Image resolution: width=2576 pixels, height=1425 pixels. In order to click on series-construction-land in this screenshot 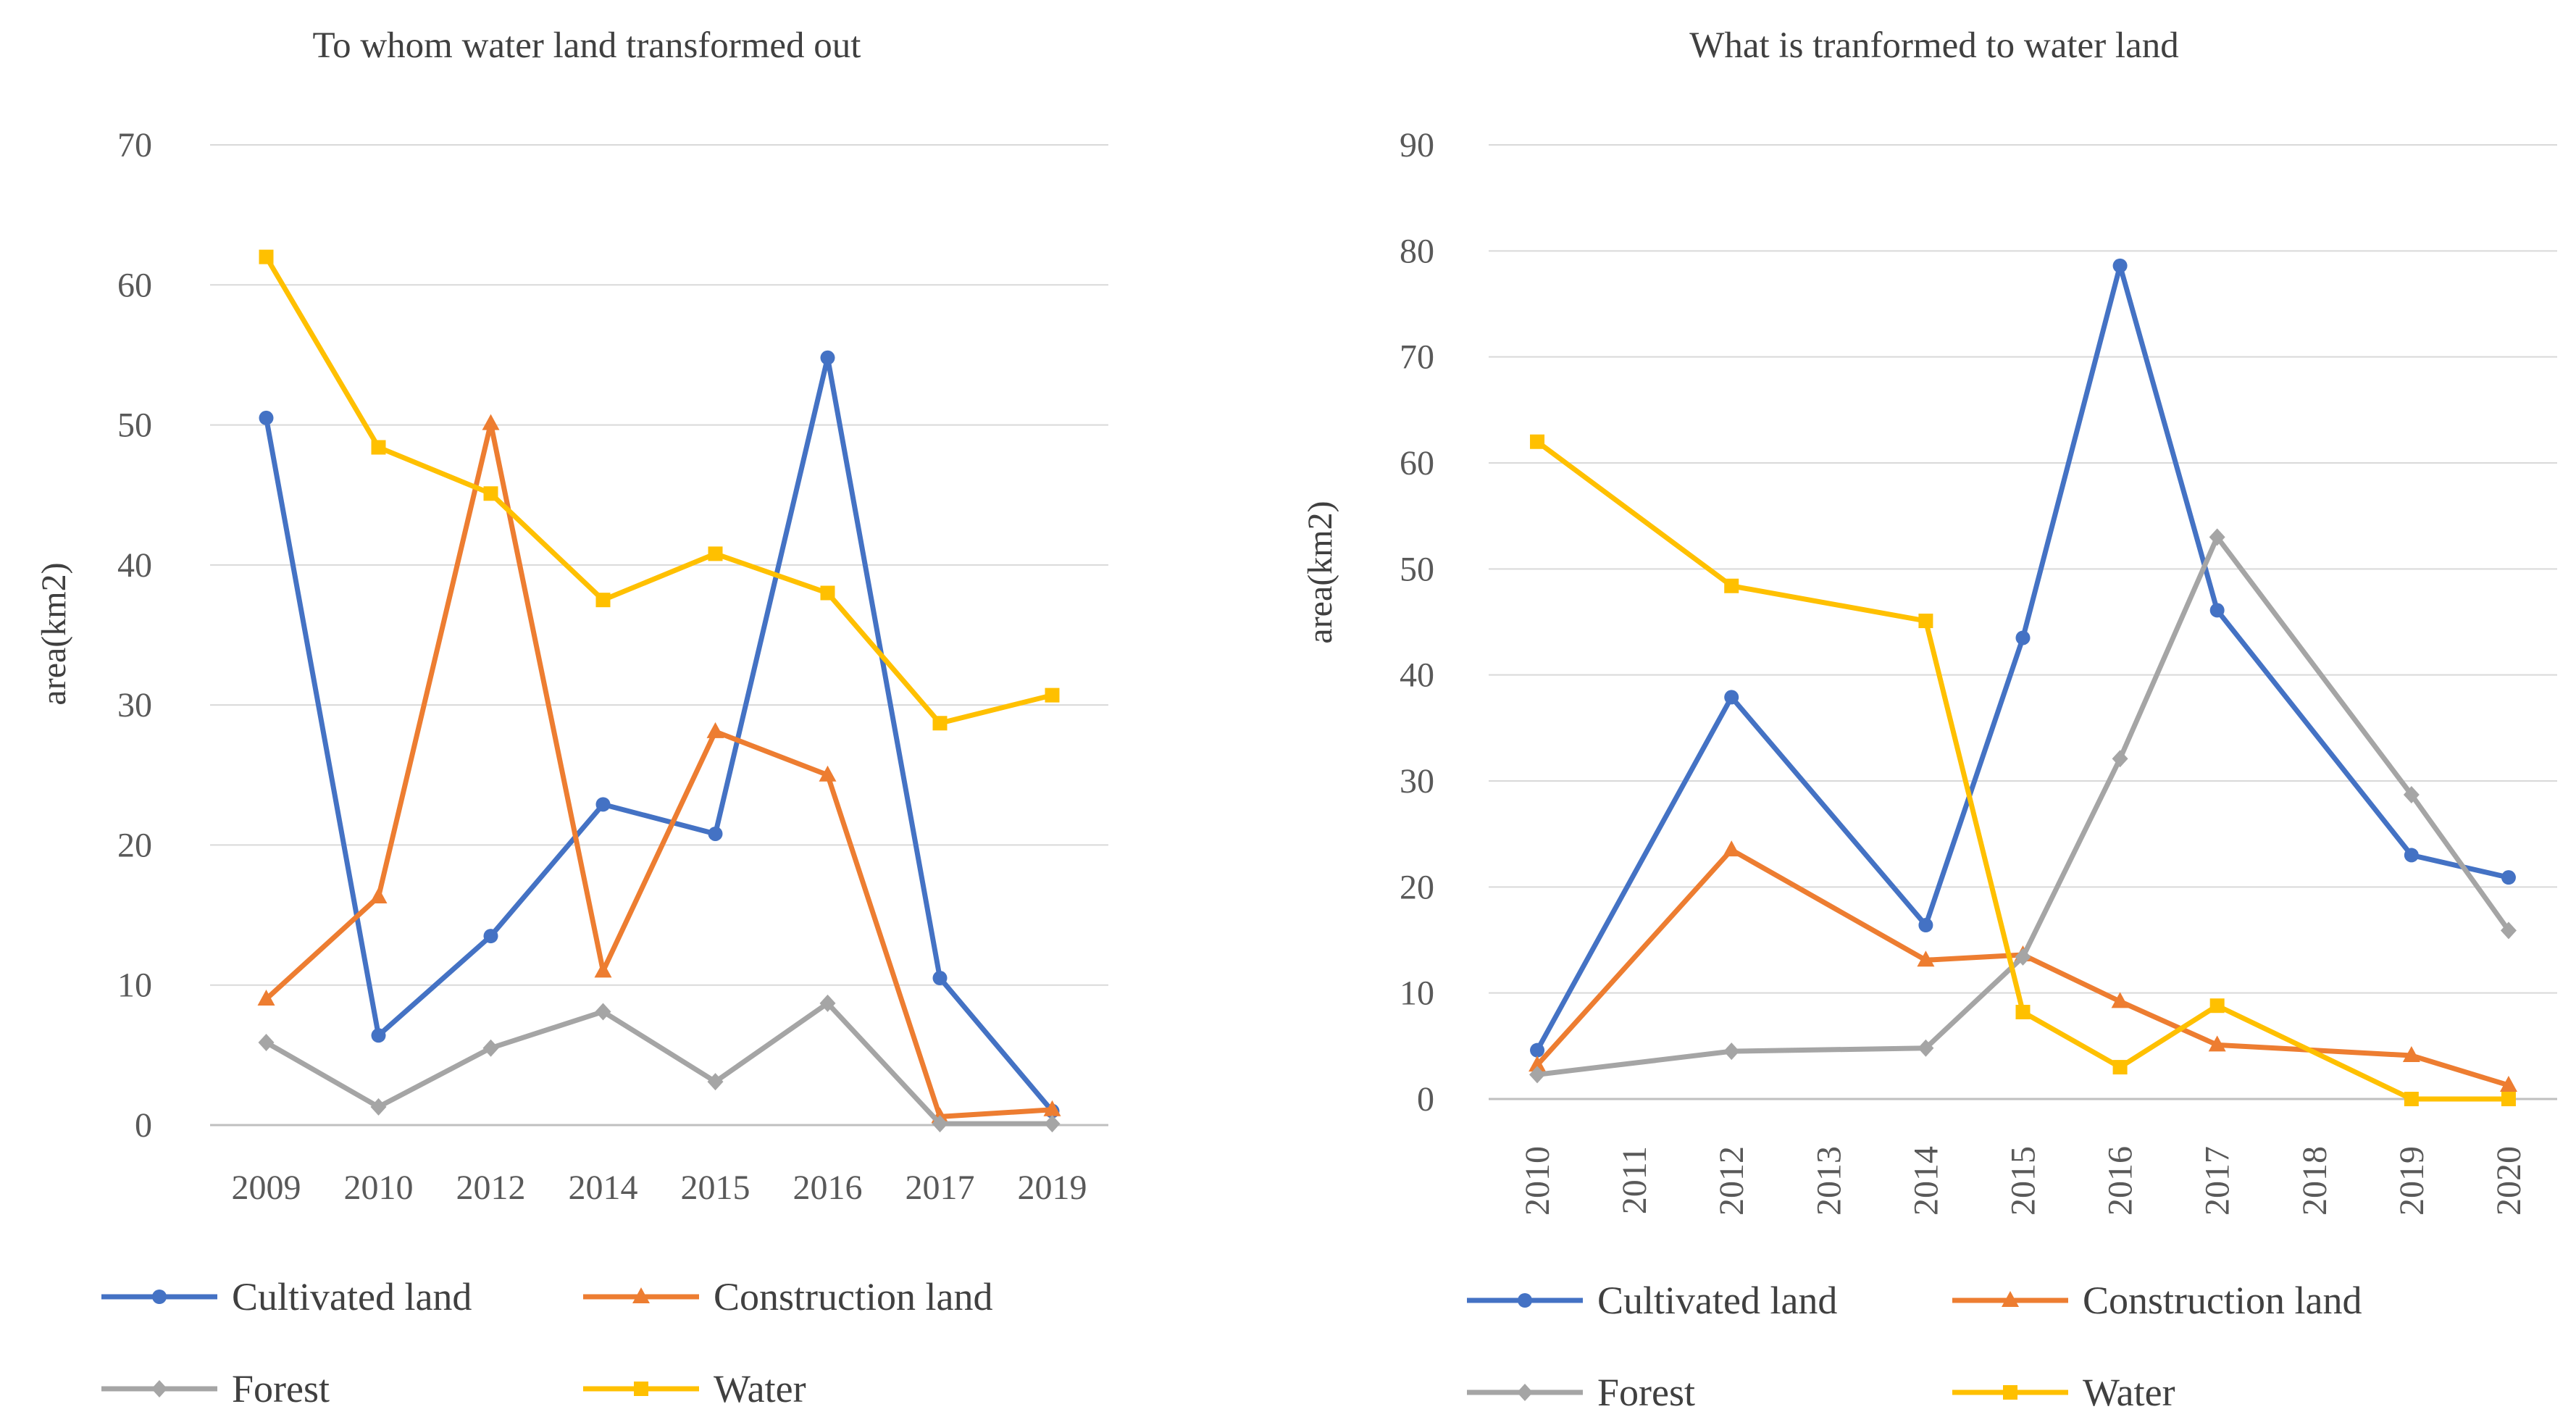, I will do `click(2023, 966)`.